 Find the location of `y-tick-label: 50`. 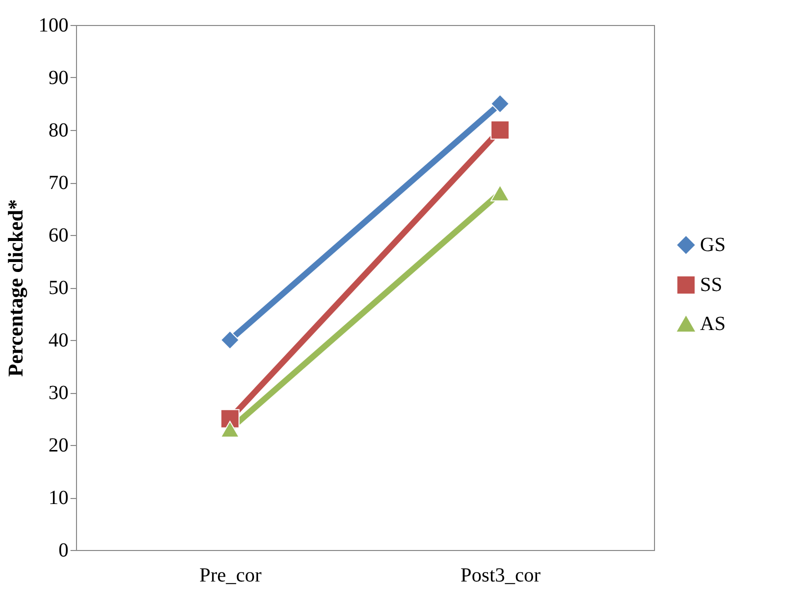

y-tick-label: 50 is located at coordinates (58, 288).